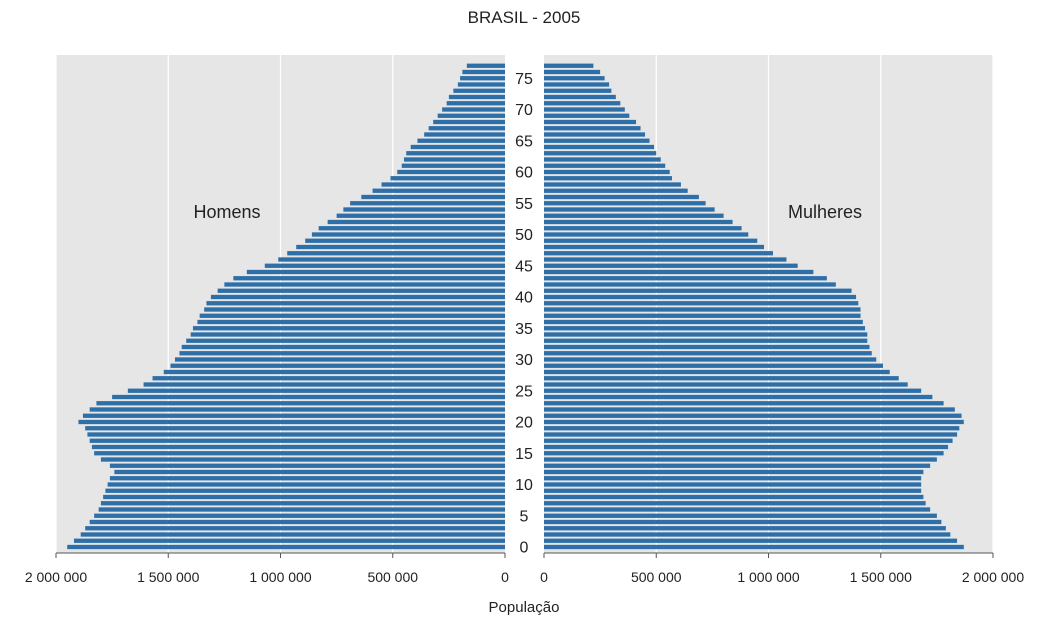  What do you see at coordinates (825, 212) in the screenshot?
I see `series-label-mulheres: Mulheres` at bounding box center [825, 212].